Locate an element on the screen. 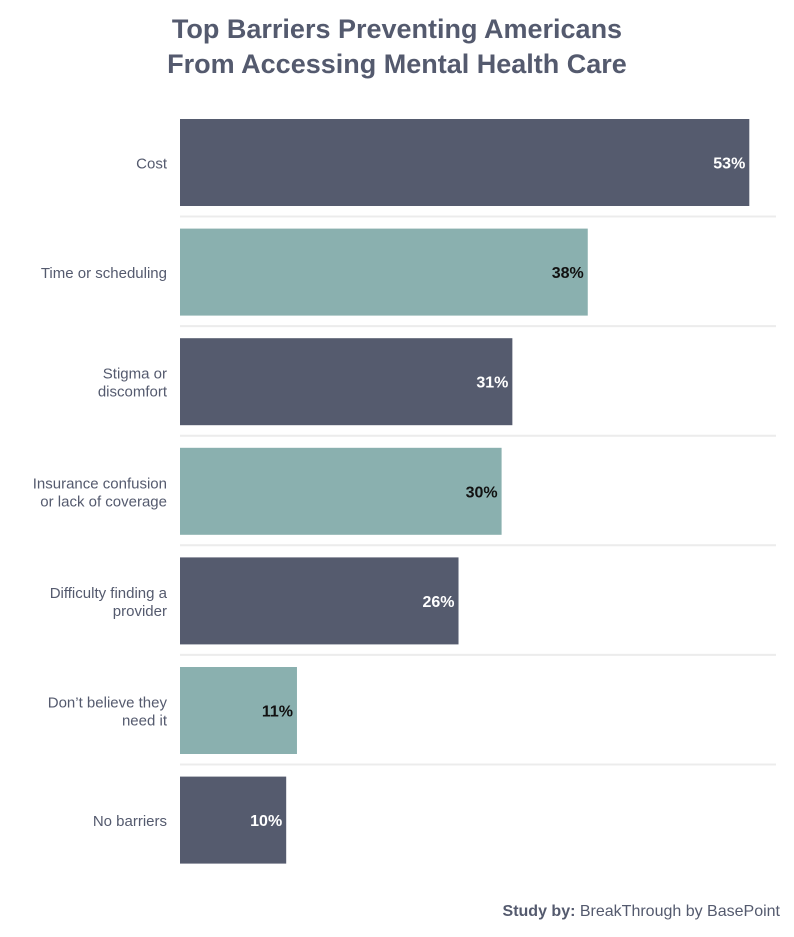 This screenshot has width=794, height=937. category-label: Don’t believe they is located at coordinates (108, 703).